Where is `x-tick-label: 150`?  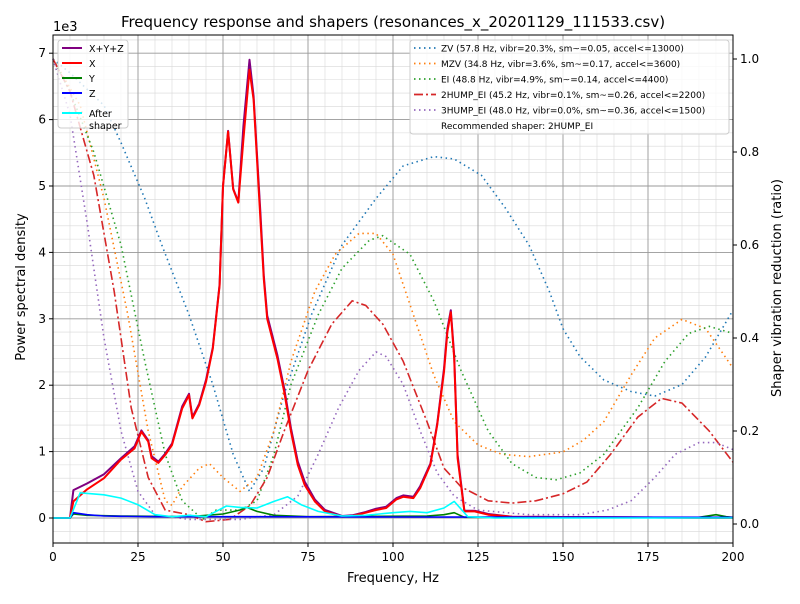
x-tick-label: 150 is located at coordinates (563, 557).